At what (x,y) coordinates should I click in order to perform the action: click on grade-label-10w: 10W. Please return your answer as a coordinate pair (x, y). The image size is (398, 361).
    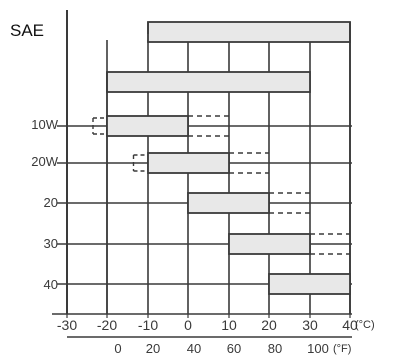
    Looking at the image, I should click on (44, 124).